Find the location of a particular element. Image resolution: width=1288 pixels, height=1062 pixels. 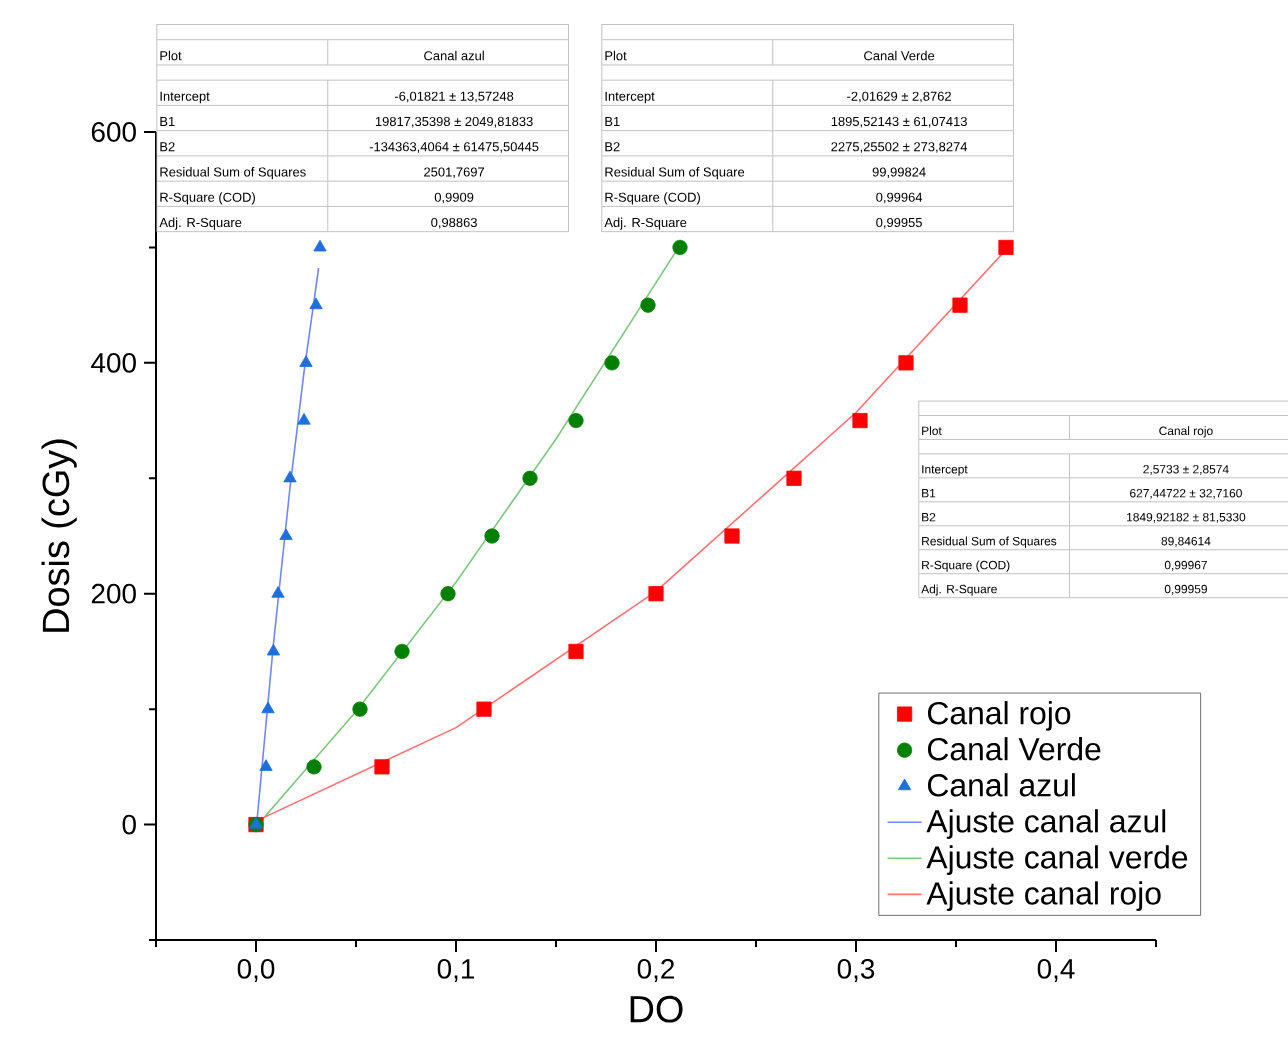

legend-label: Canal rojo is located at coordinates (999, 716).